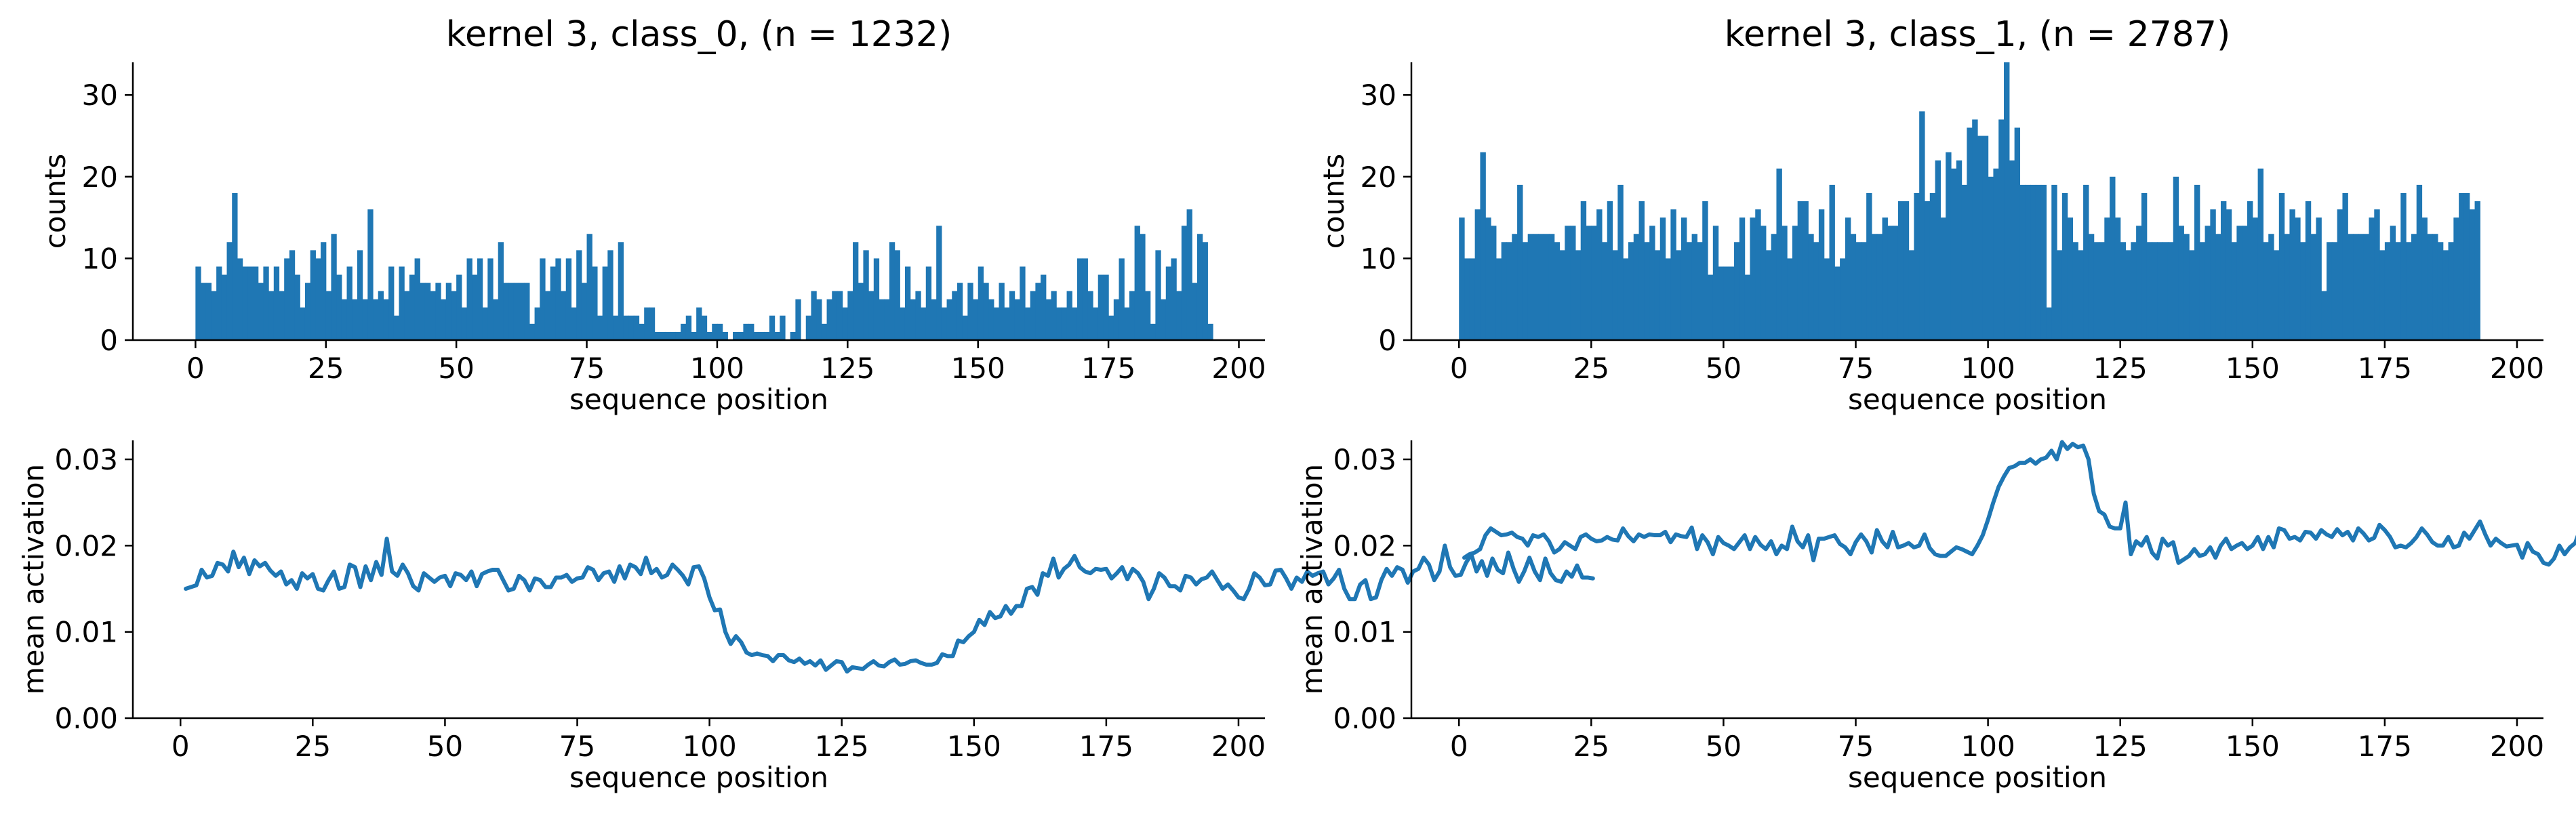  I want to click on x-tick-label: 125, so click(2120, 368).